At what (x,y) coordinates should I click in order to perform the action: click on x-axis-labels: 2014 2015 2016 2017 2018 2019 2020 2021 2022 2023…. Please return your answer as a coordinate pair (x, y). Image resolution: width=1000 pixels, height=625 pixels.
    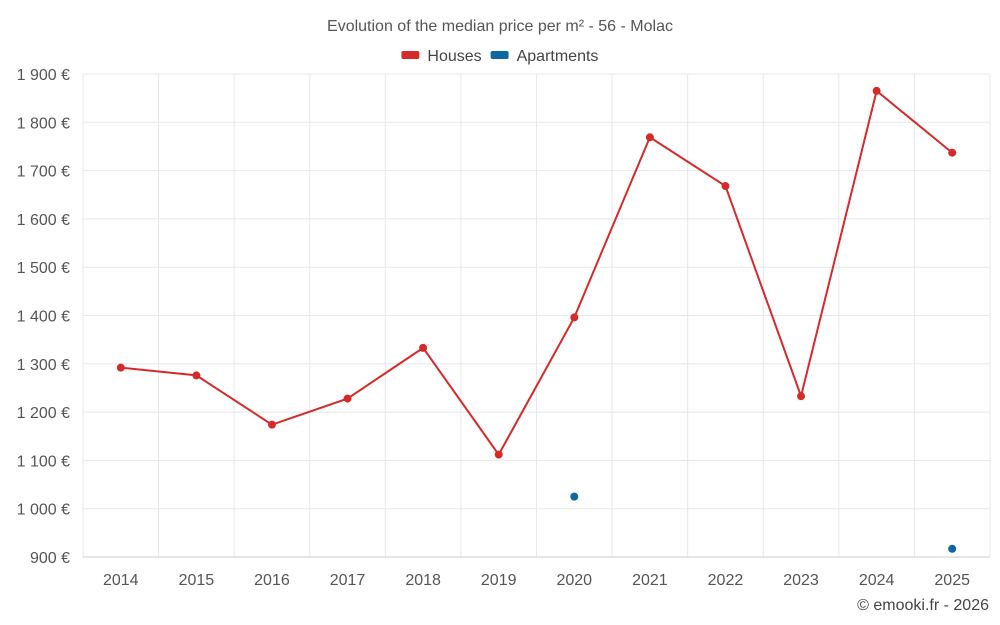
    Looking at the image, I should click on (536, 580).